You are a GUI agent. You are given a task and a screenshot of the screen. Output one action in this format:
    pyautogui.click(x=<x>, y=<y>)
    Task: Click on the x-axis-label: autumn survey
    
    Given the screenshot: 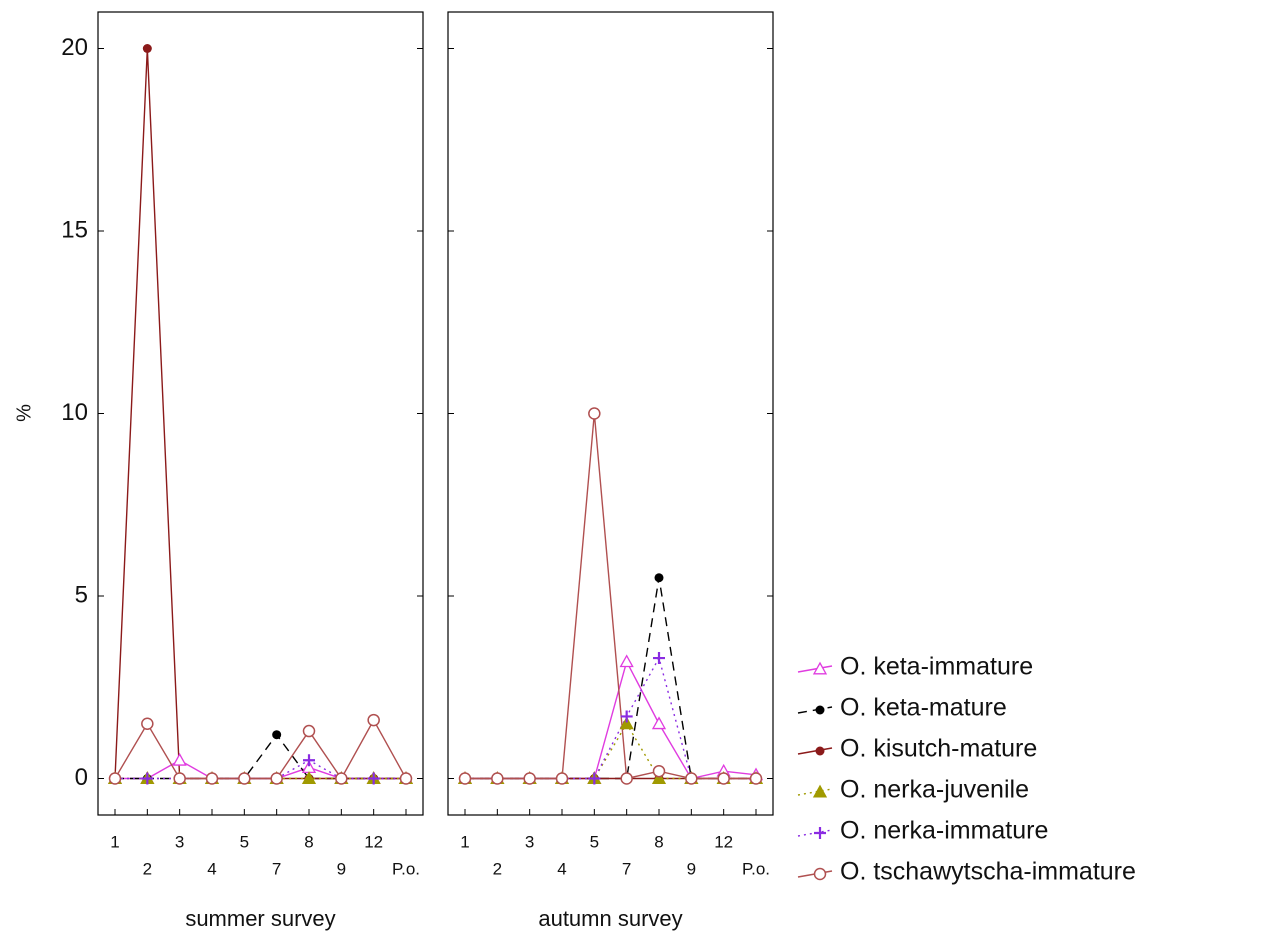 What is the action you would take?
    pyautogui.click(x=610, y=918)
    